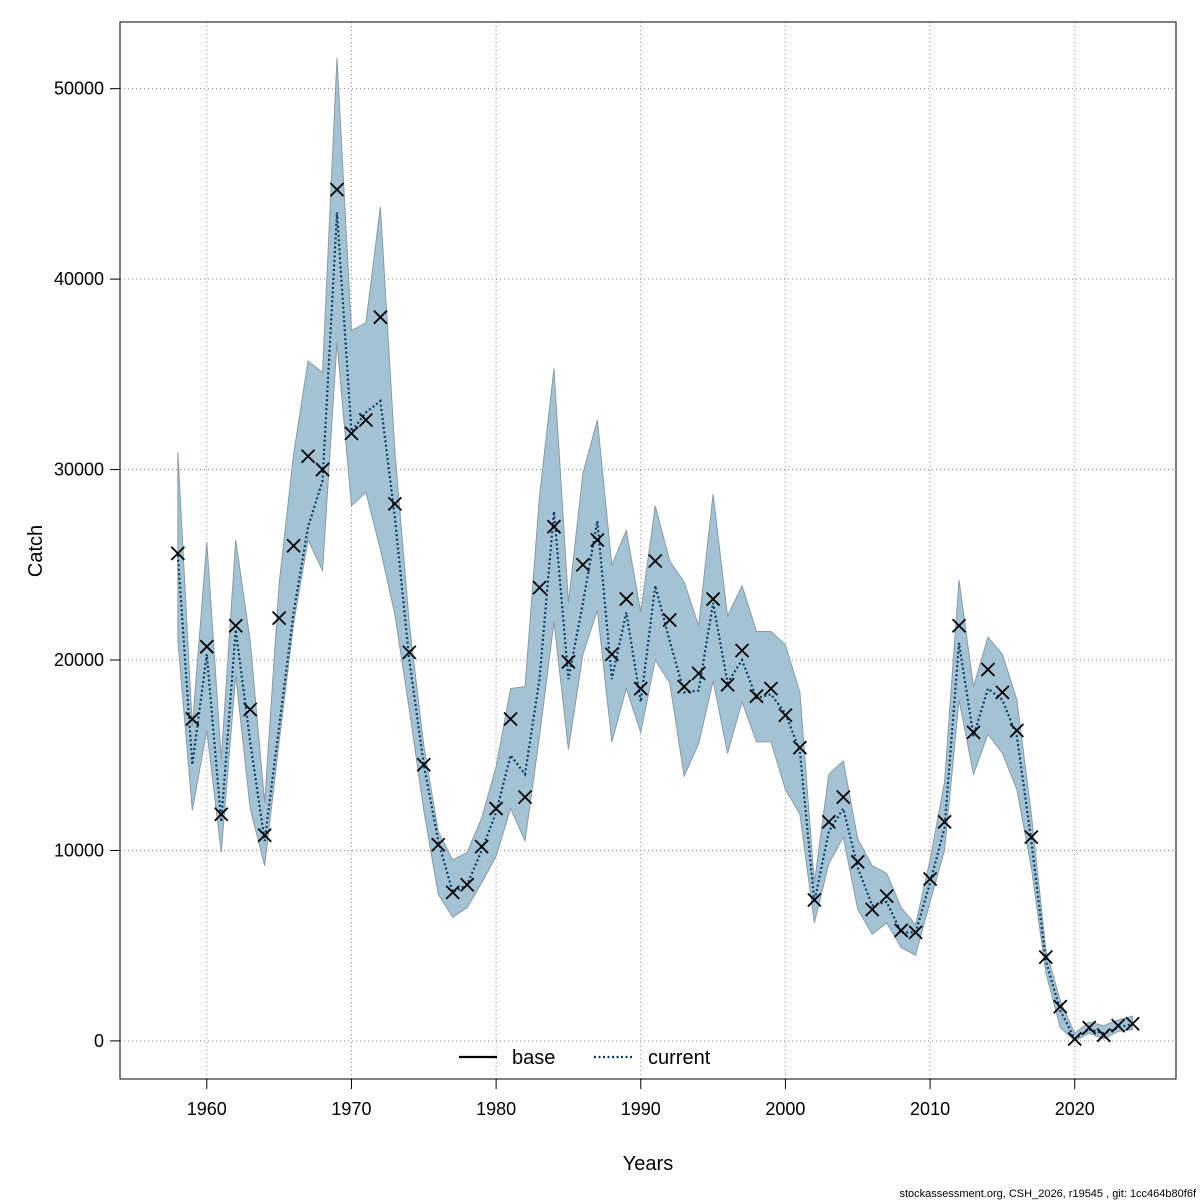 The image size is (1200, 1200). Describe the element at coordinates (36, 551) in the screenshot. I see `y-axis-title: Catch` at that location.